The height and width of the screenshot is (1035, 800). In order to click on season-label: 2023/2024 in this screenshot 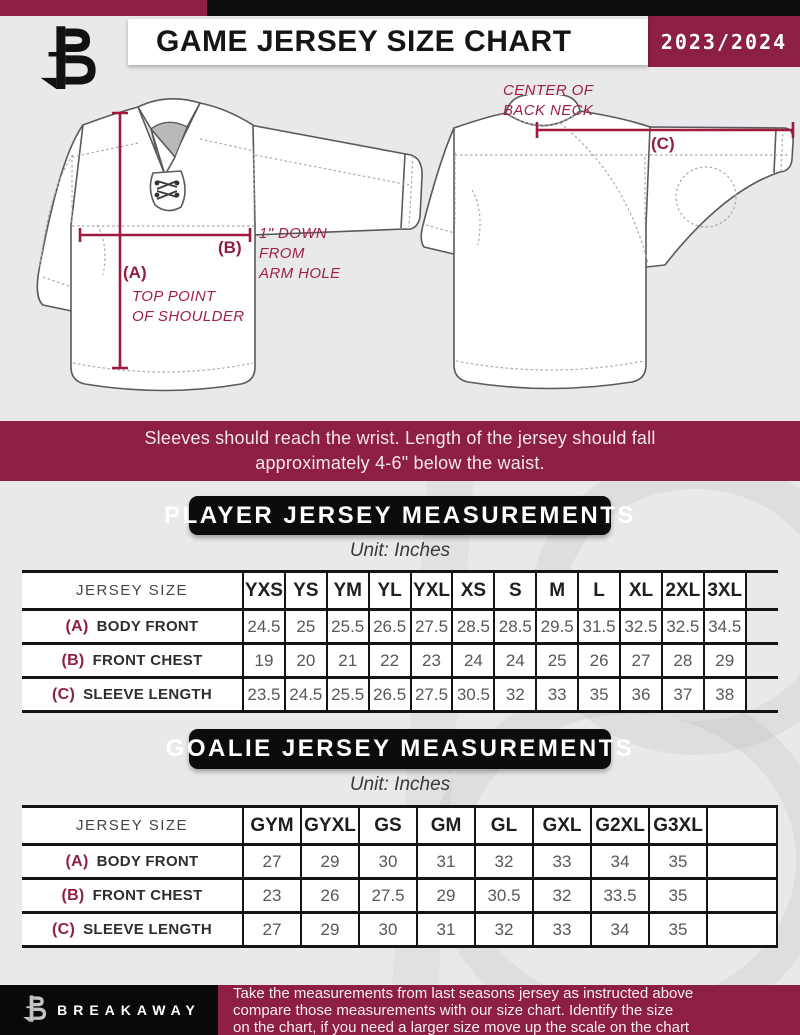, I will do `click(724, 41)`.